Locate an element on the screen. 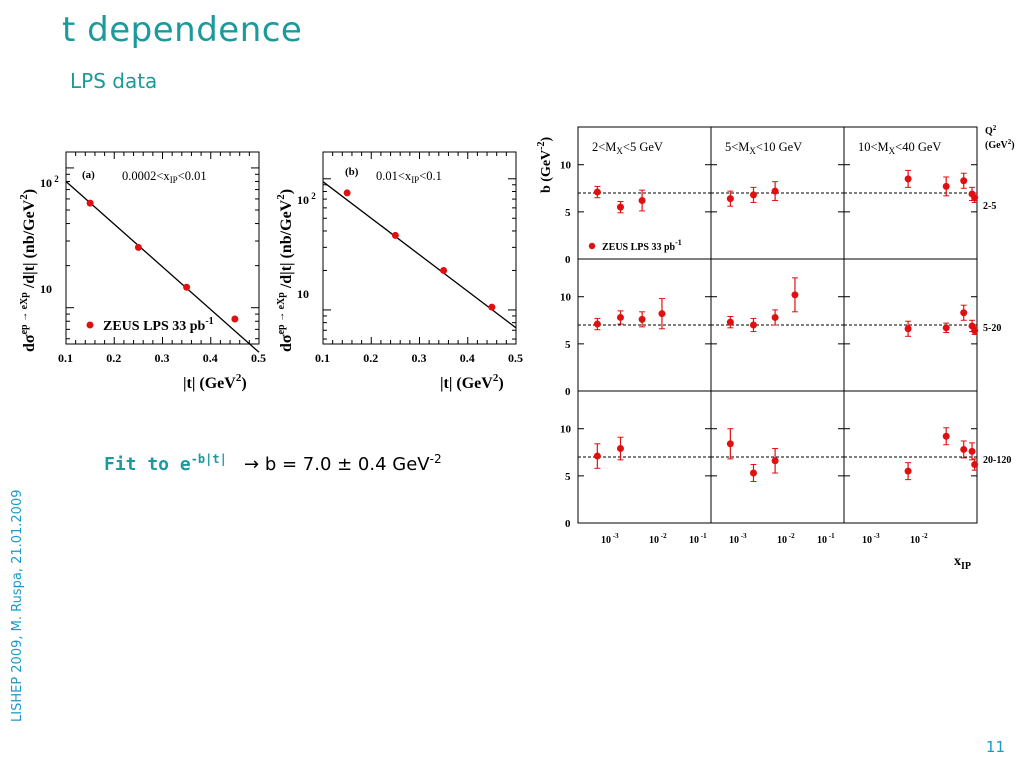 The image size is (1024, 768). plot-b-points is located at coordinates (419, 250).